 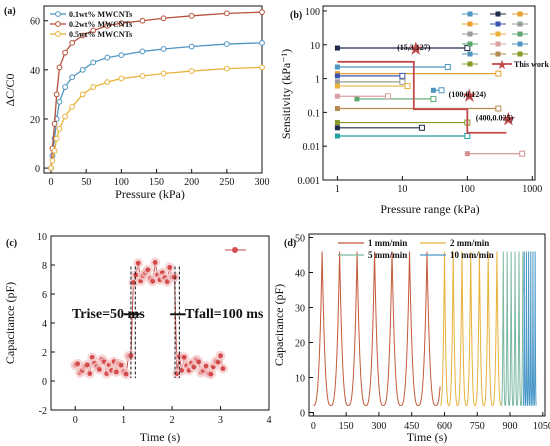 I want to click on panel-b-legend-this-work-star: ★, so click(x=502, y=64).